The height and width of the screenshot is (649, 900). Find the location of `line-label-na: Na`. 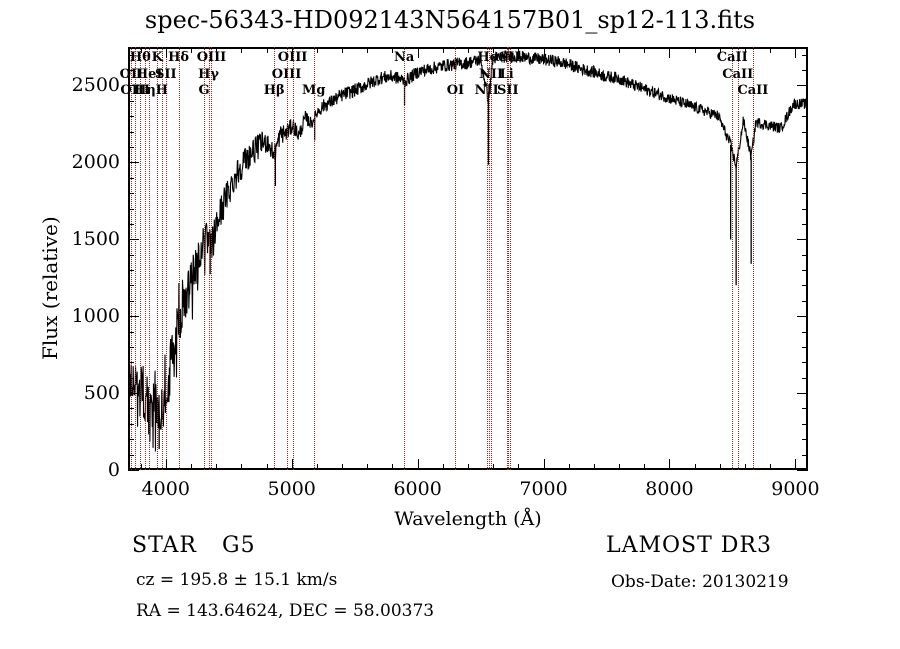

line-label-na: Na is located at coordinates (404, 57).